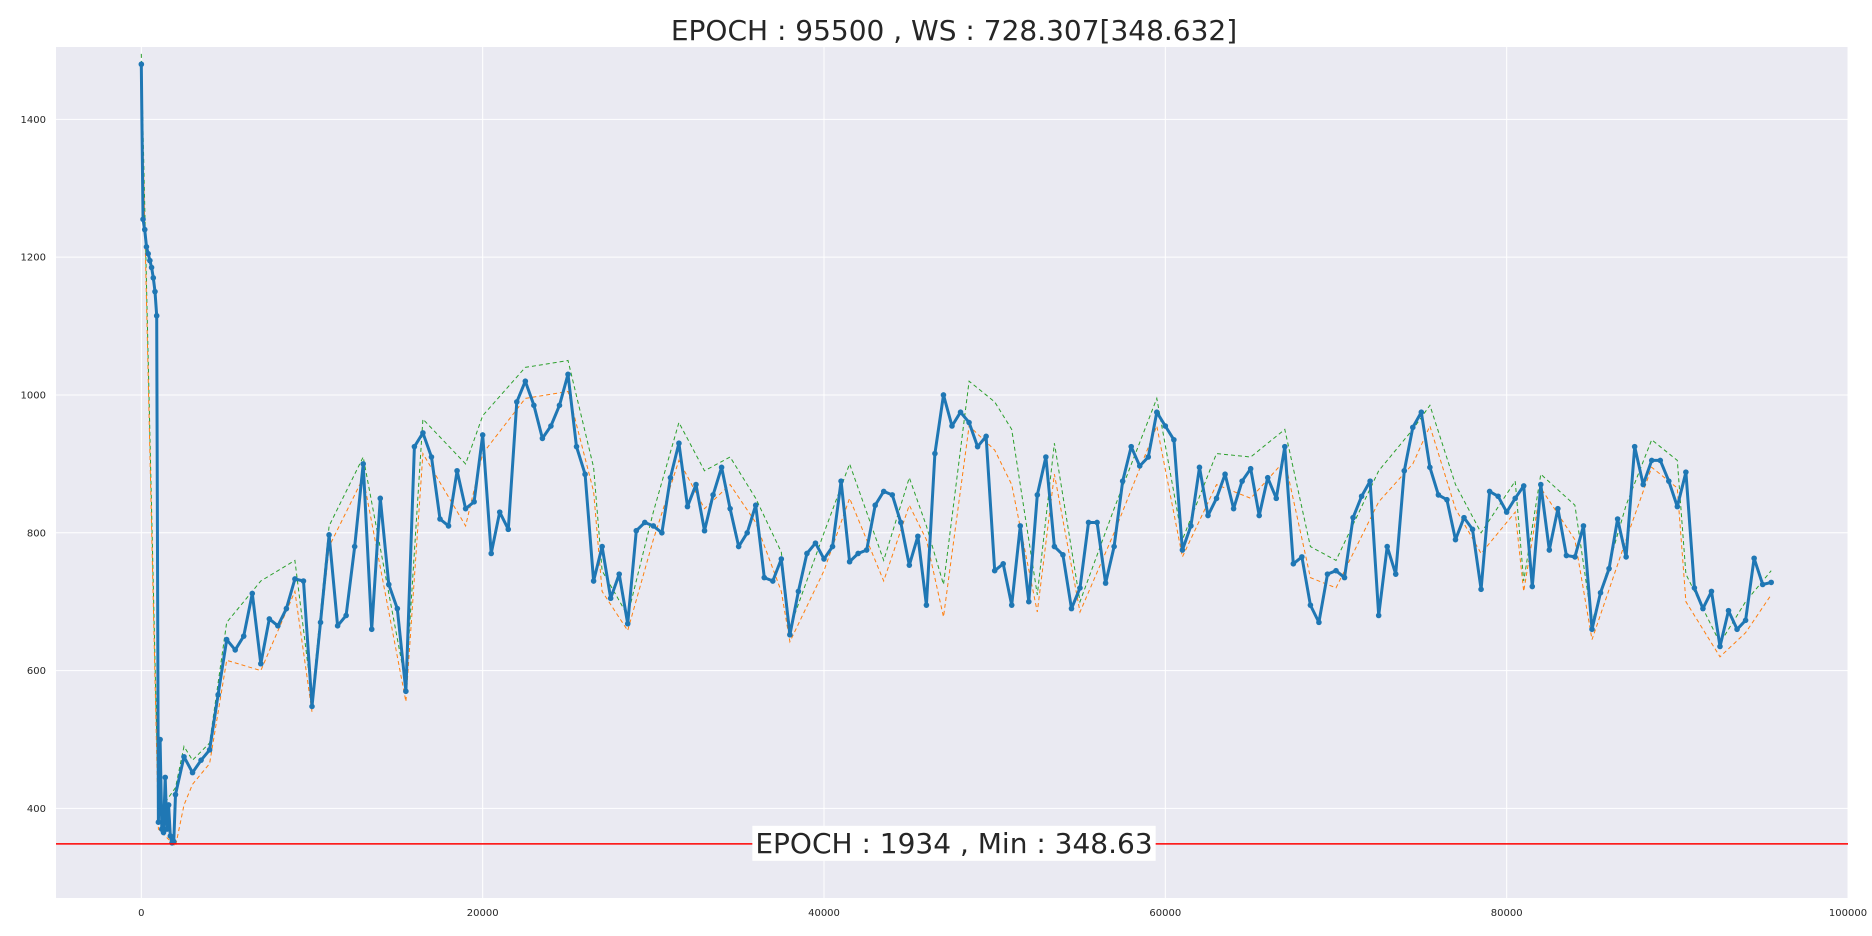  Describe the element at coordinates (1507, 913) in the screenshot. I see `x-tick-label: 80000` at that location.